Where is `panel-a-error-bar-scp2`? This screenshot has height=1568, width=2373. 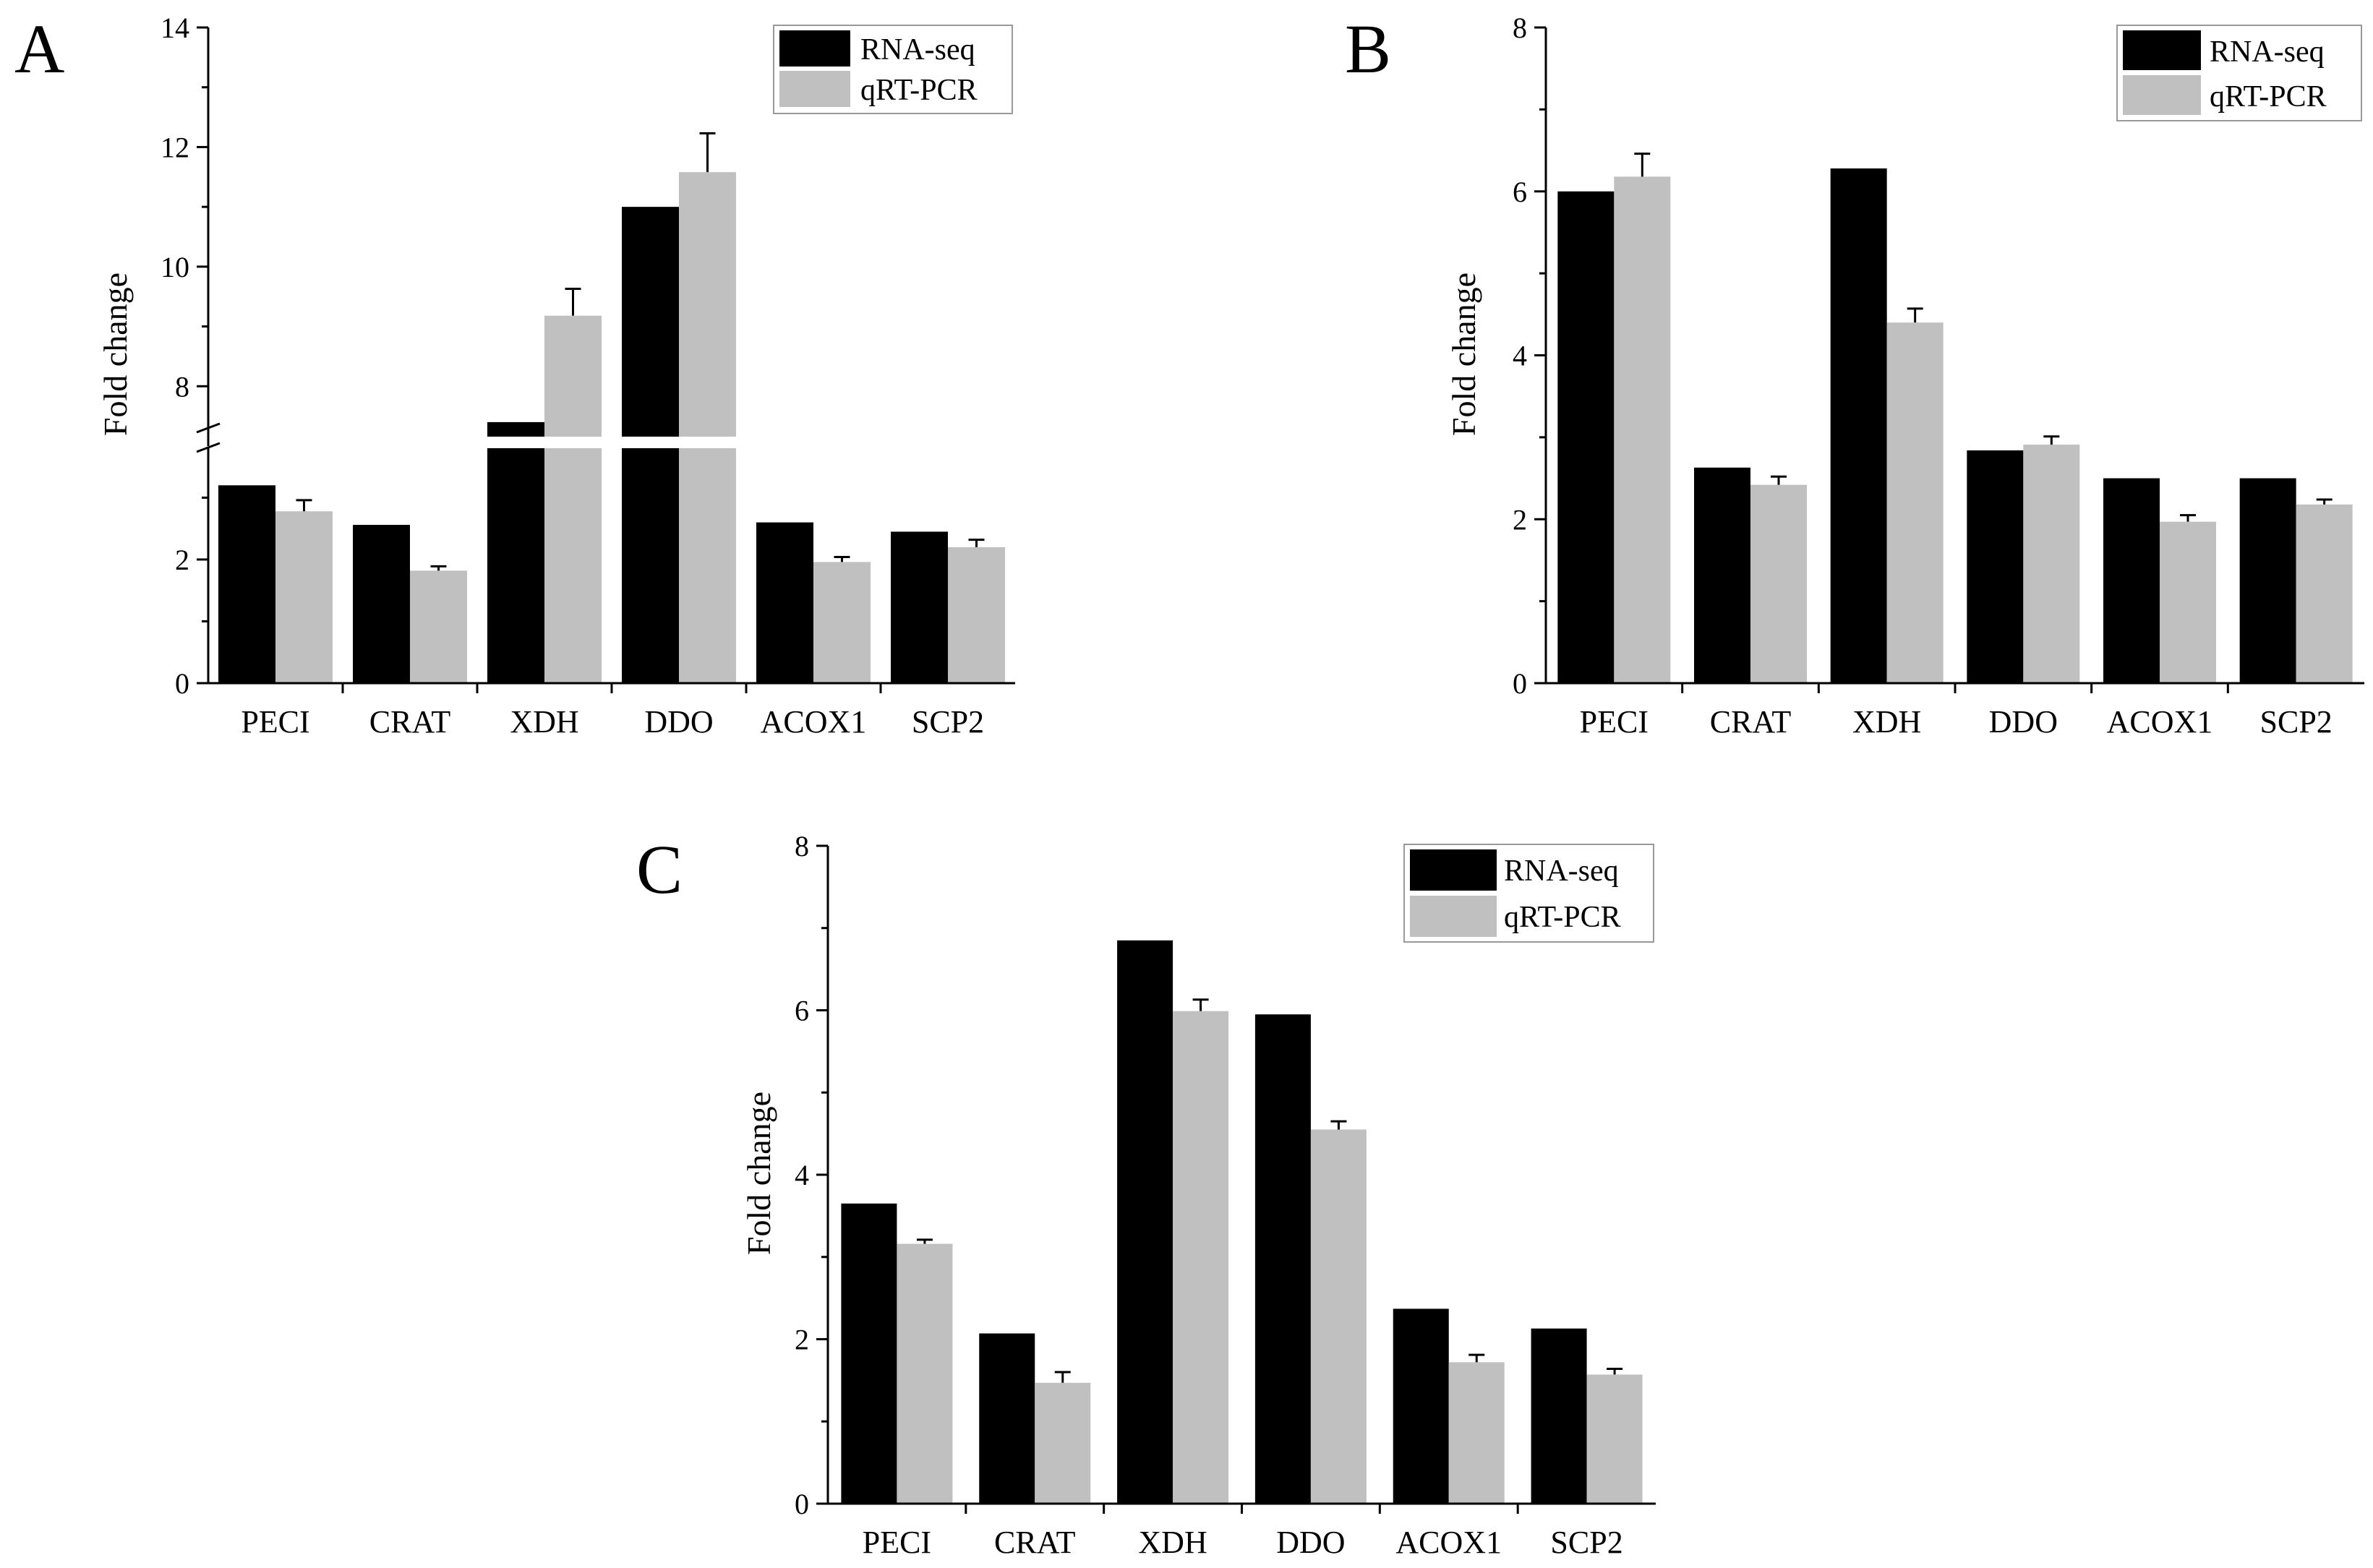
panel-a-error-bar-scp2 is located at coordinates (977, 543).